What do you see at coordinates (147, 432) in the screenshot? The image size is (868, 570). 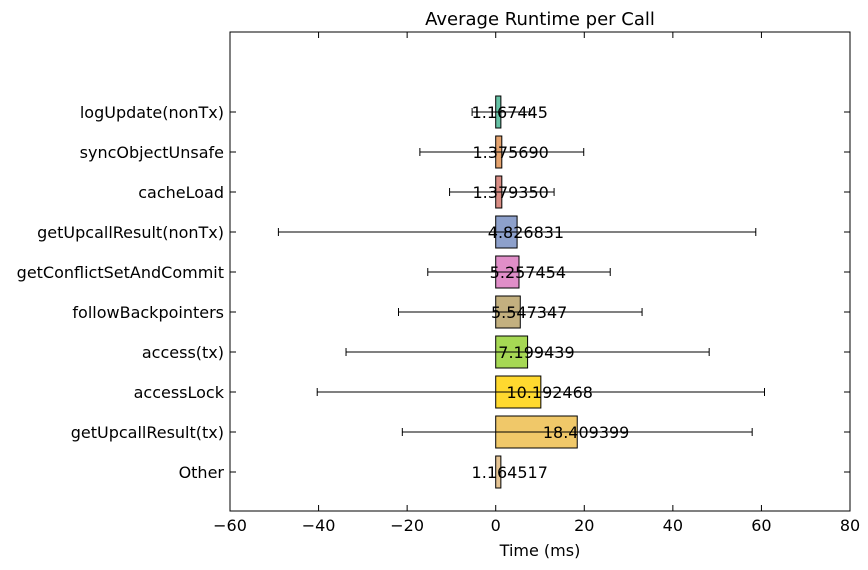 I see `category-label: getUpcallResult(tx)` at bounding box center [147, 432].